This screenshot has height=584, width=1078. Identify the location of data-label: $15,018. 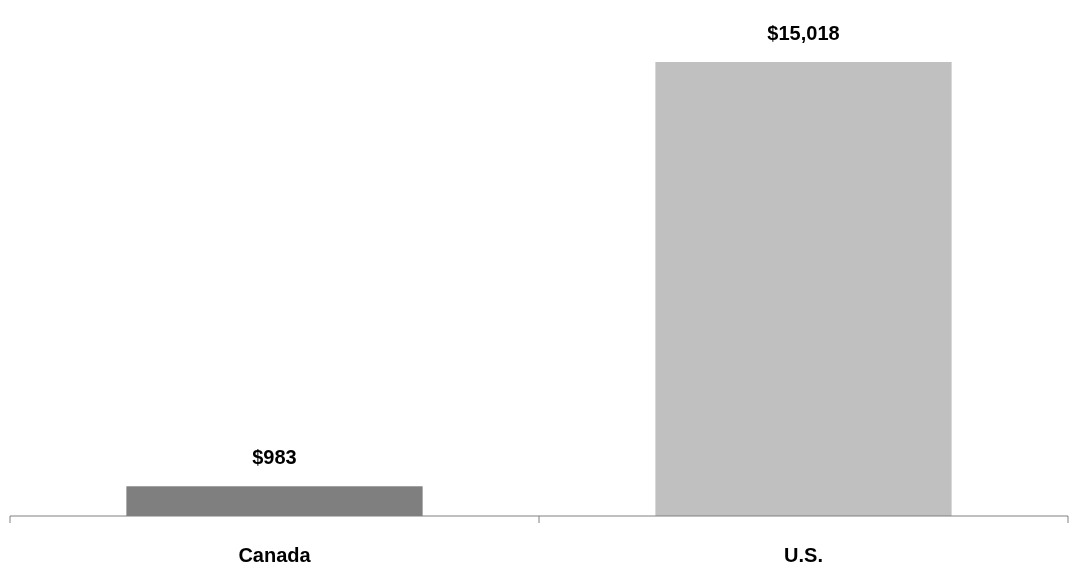
(803, 33).